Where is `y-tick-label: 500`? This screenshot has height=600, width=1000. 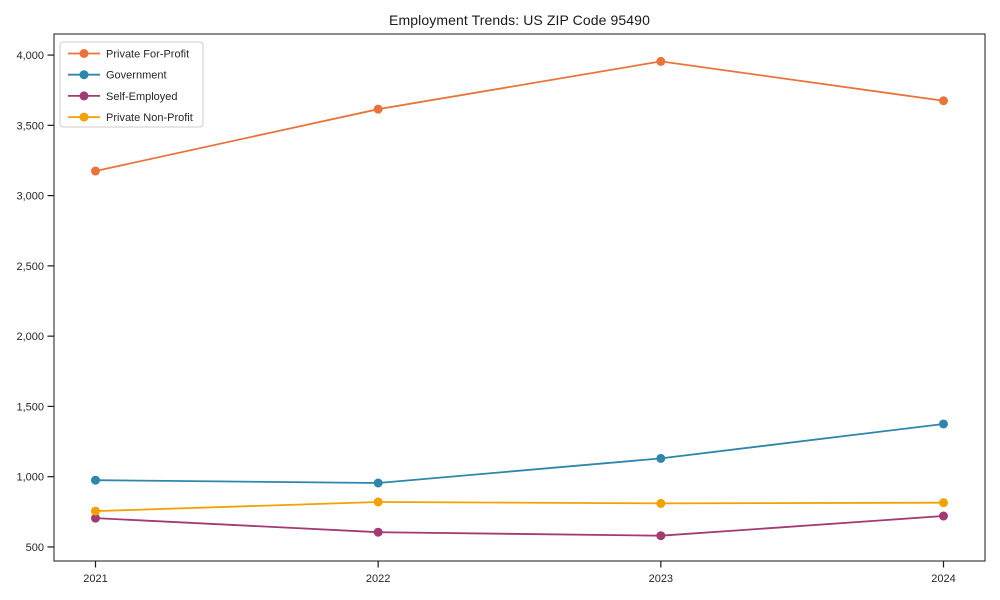
y-tick-label: 500 is located at coordinates (35, 548).